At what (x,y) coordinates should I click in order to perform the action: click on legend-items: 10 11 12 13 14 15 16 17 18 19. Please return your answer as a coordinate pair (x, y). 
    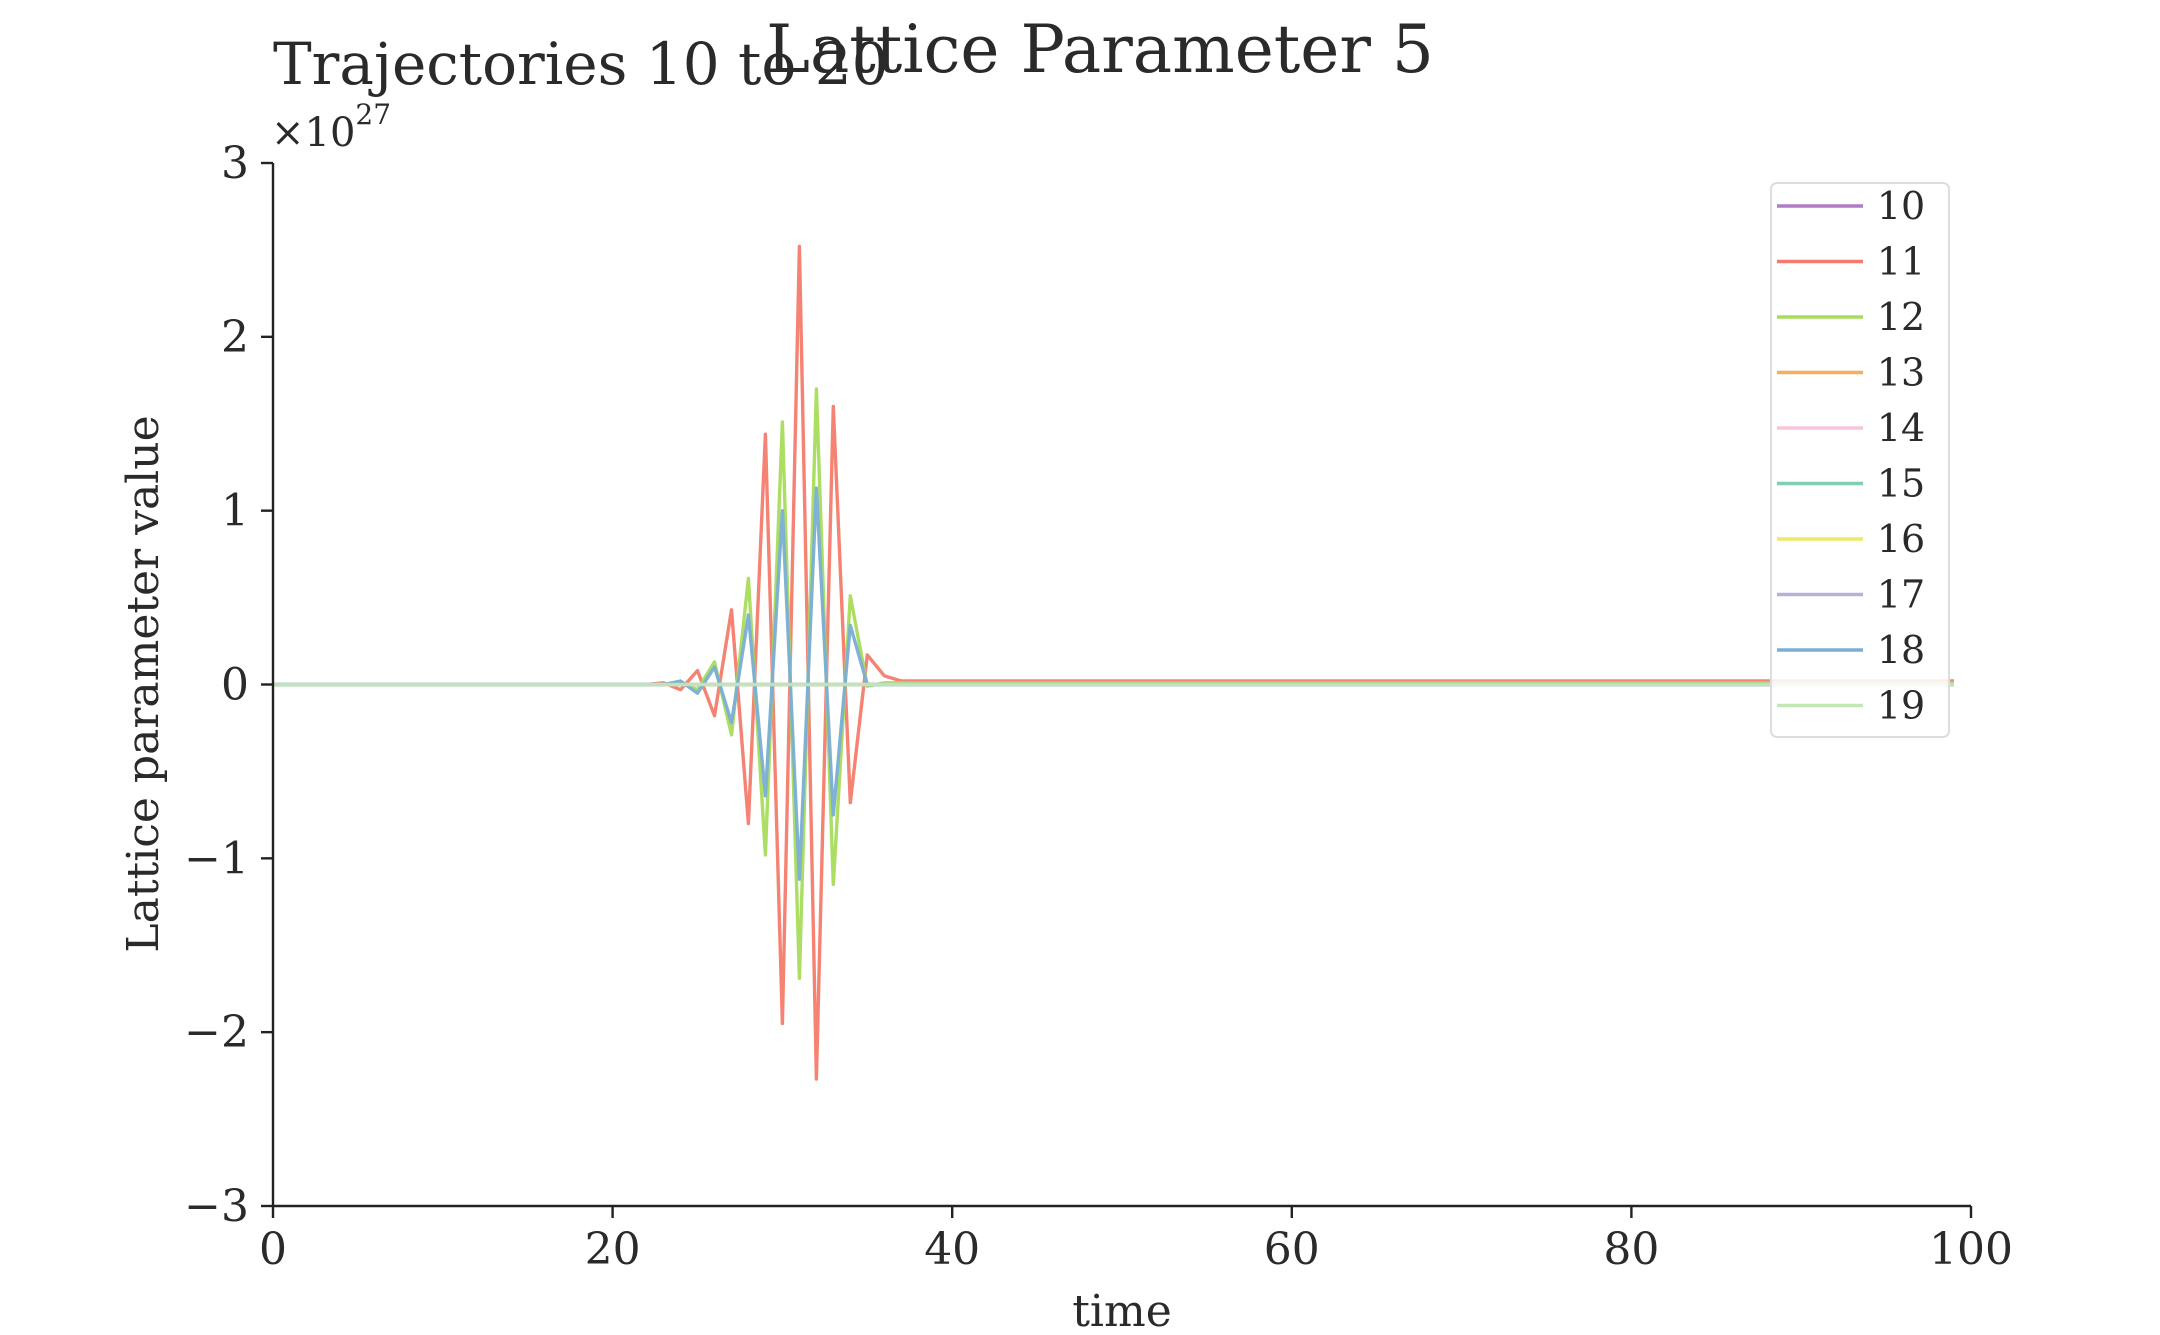
    Looking at the image, I should click on (1851, 456).